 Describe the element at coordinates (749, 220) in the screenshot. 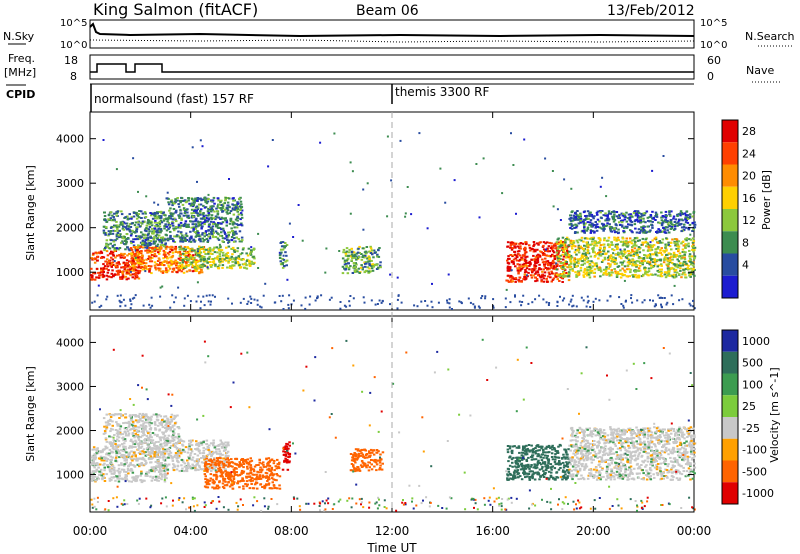

I see `power-colorbar-tick-4: 12` at that location.